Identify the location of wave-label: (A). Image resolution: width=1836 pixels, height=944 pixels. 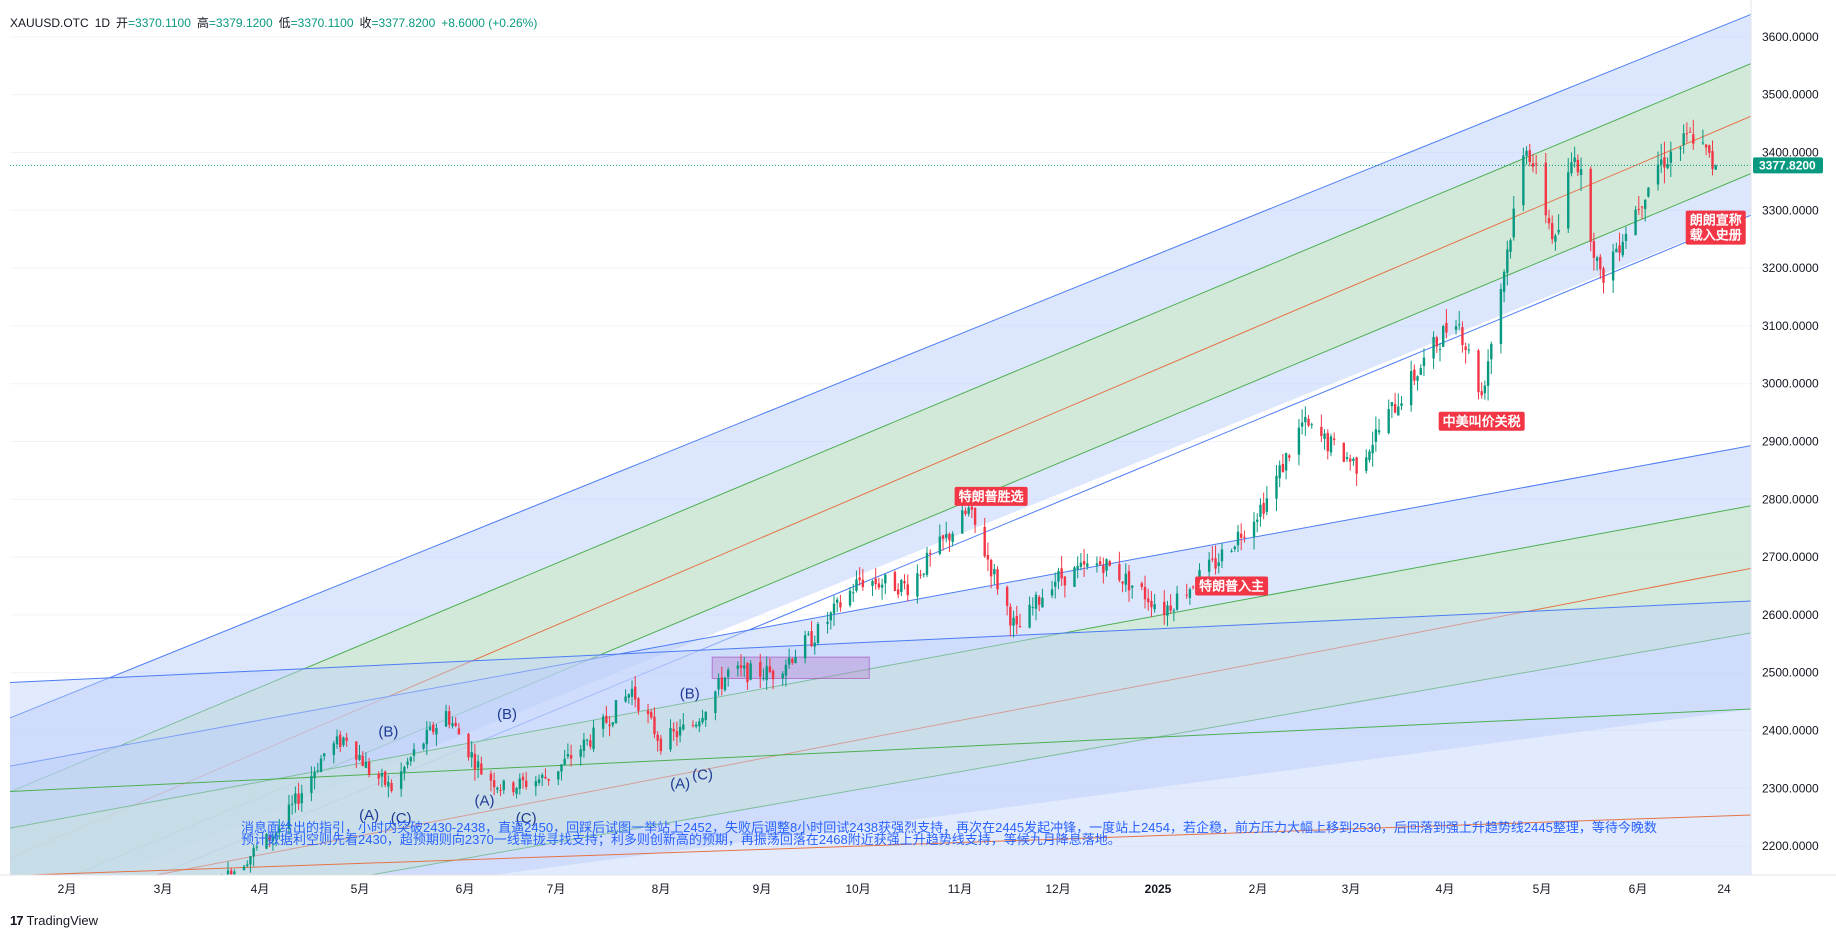
(680, 783).